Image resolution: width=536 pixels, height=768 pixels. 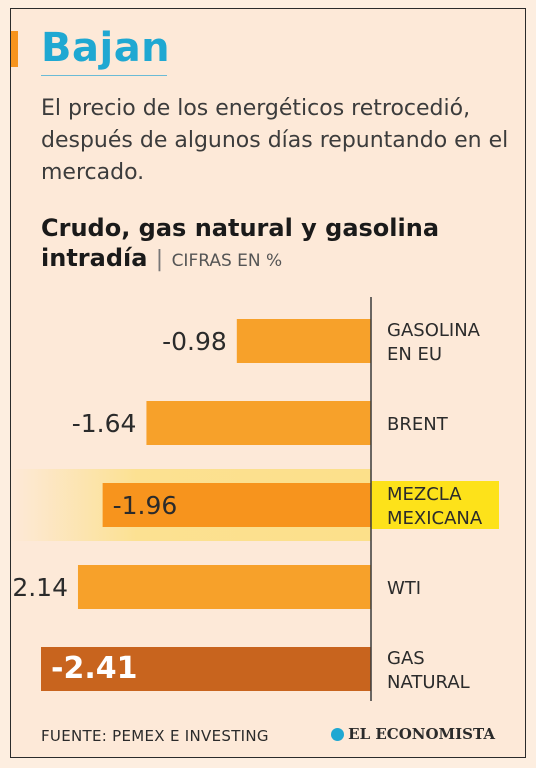 What do you see at coordinates (155, 736) in the screenshot?
I see `source-note: FUENTE: PEMEX E INVESTING` at bounding box center [155, 736].